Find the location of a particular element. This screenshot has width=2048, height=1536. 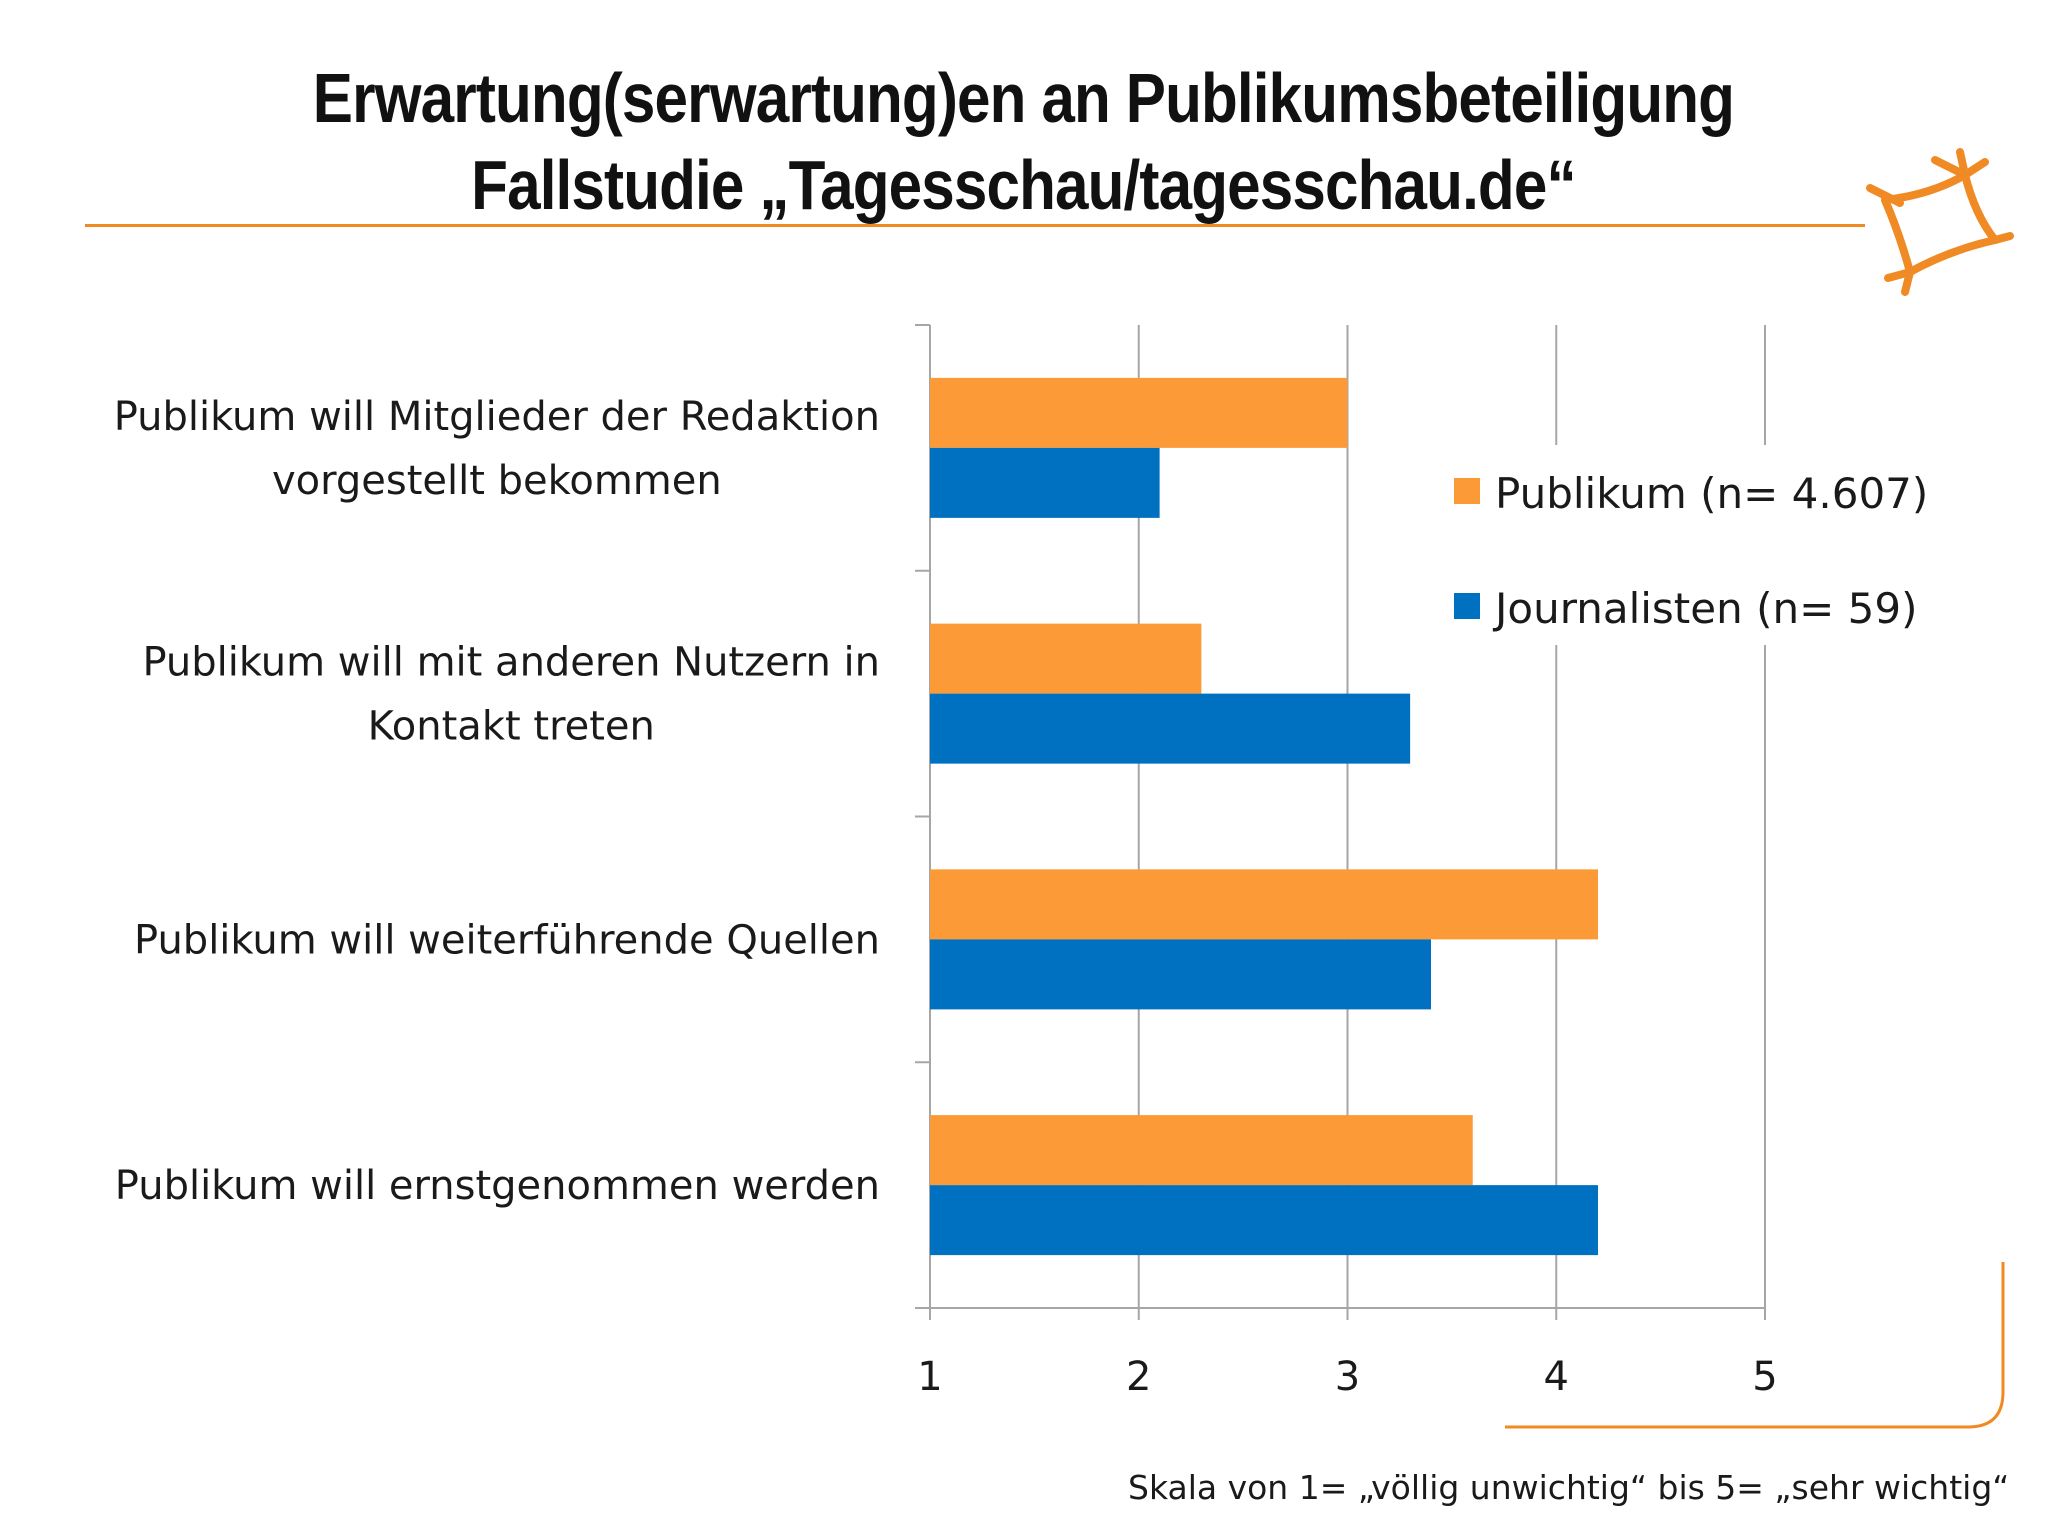

legend: Publikum (n= 4.607) Journalisten (n= 59) is located at coordinates (1684, 545).